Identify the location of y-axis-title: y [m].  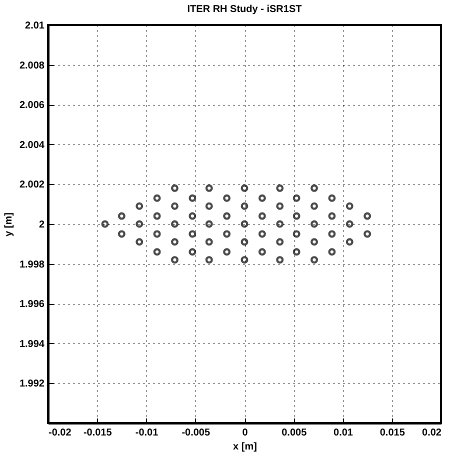
(8, 224).